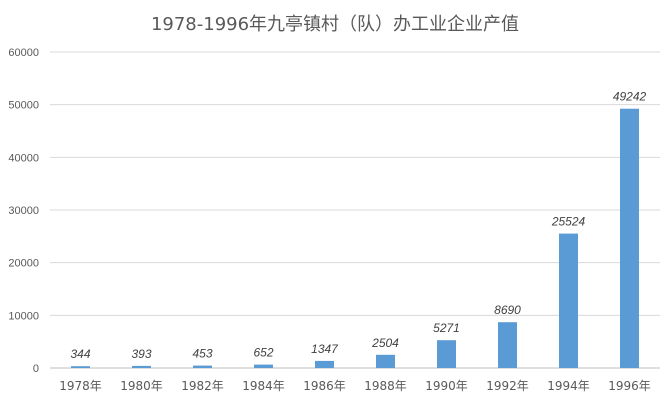 The width and height of the screenshot is (670, 404). I want to click on data-label: 344, so click(80, 354).